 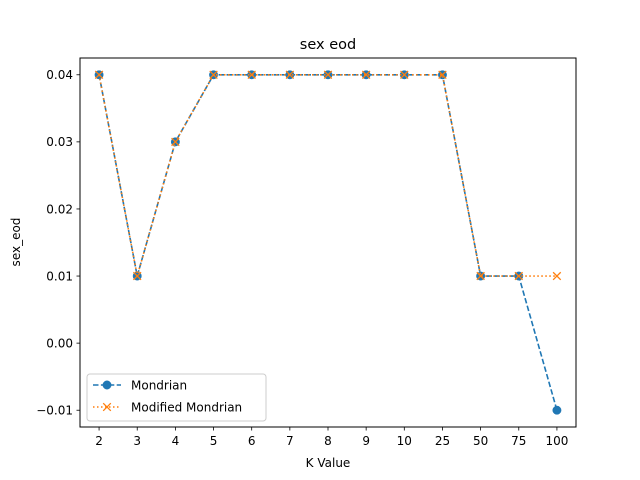 What do you see at coordinates (290, 441) in the screenshot?
I see `x-tick-label: 7` at bounding box center [290, 441].